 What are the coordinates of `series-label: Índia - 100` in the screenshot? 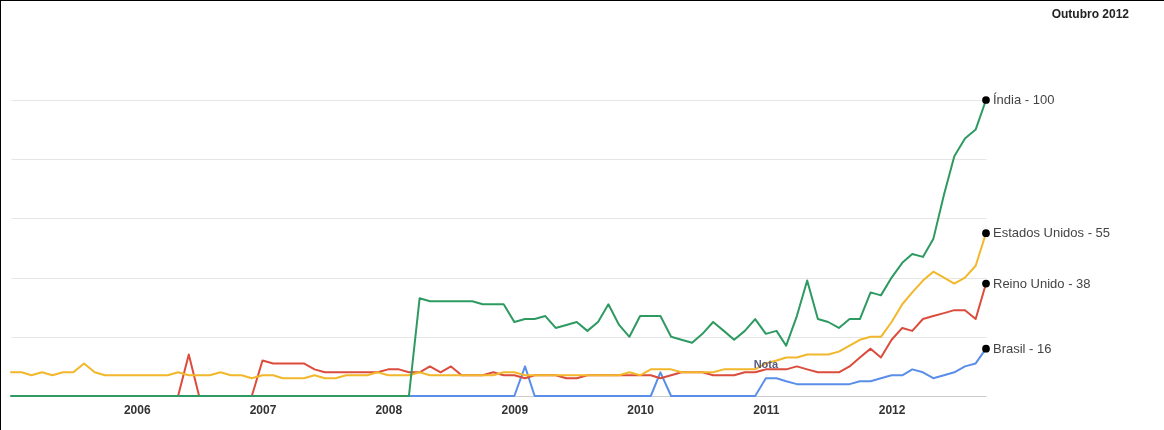 It's located at (1024, 99).